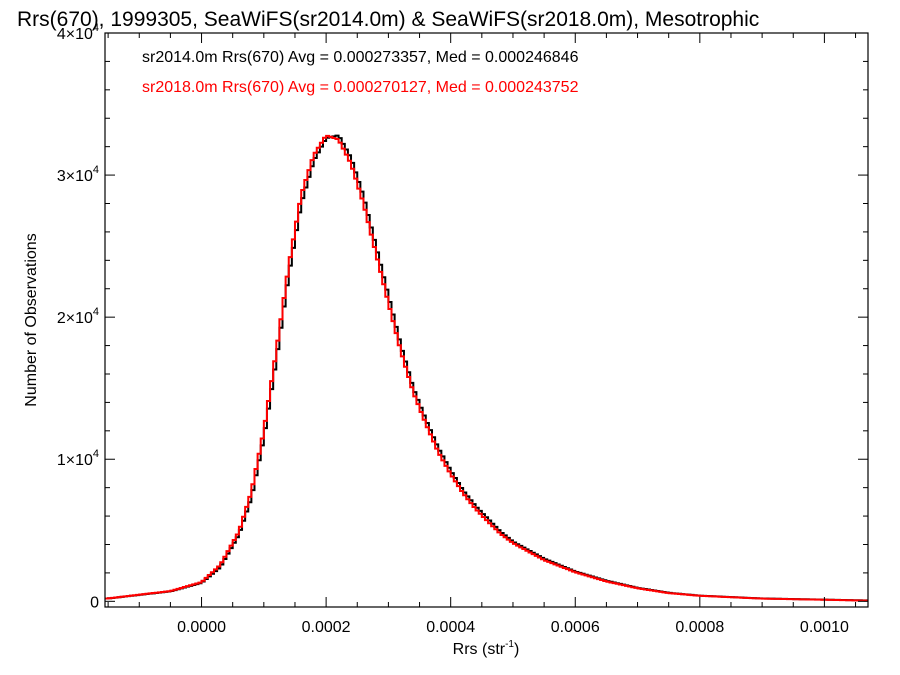  What do you see at coordinates (479, 649) in the screenshot?
I see `x-axis-label-main: Rrs (str` at bounding box center [479, 649].